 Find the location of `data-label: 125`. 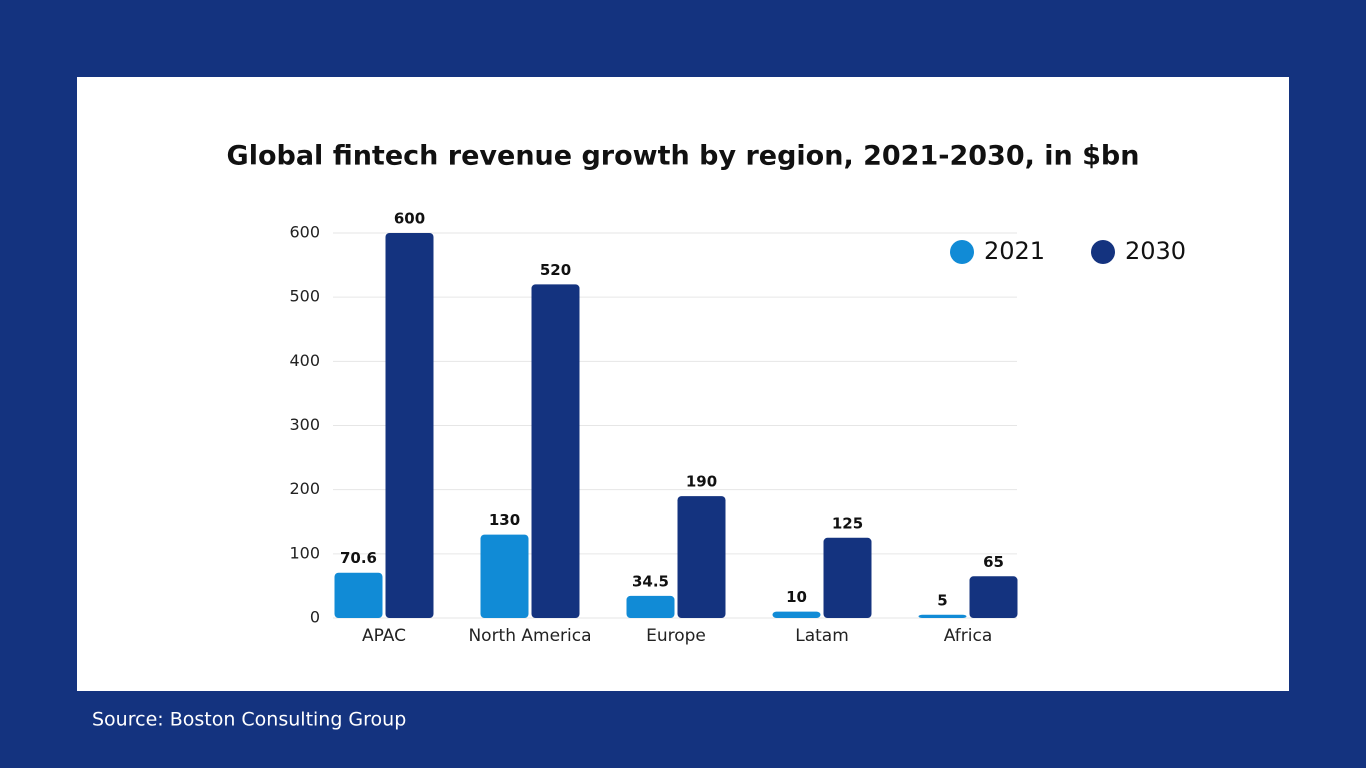

data-label: 125 is located at coordinates (847, 523).